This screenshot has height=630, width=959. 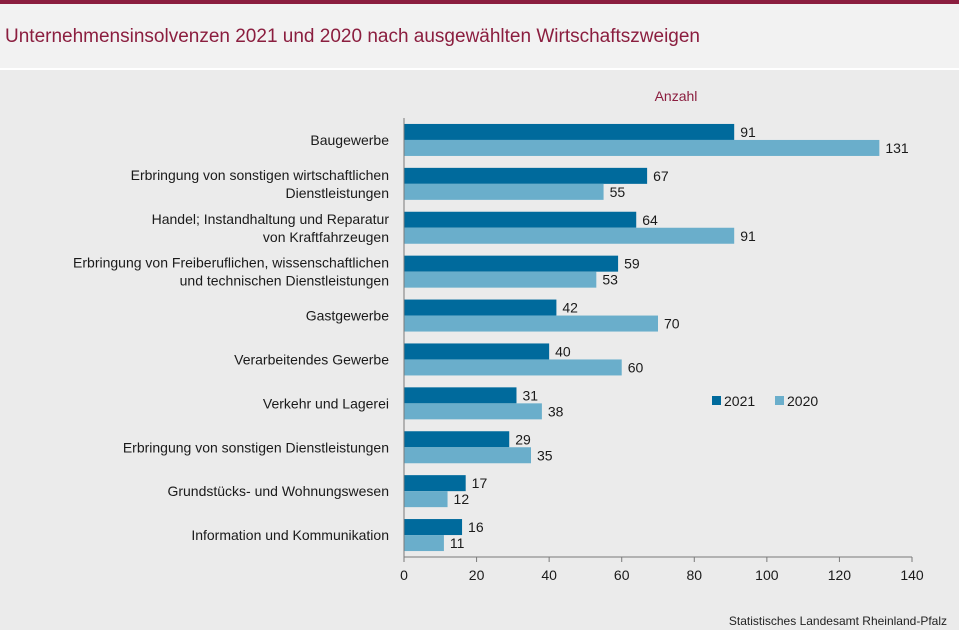 What do you see at coordinates (556, 411) in the screenshot?
I see `data-label-2020-6: 38` at bounding box center [556, 411].